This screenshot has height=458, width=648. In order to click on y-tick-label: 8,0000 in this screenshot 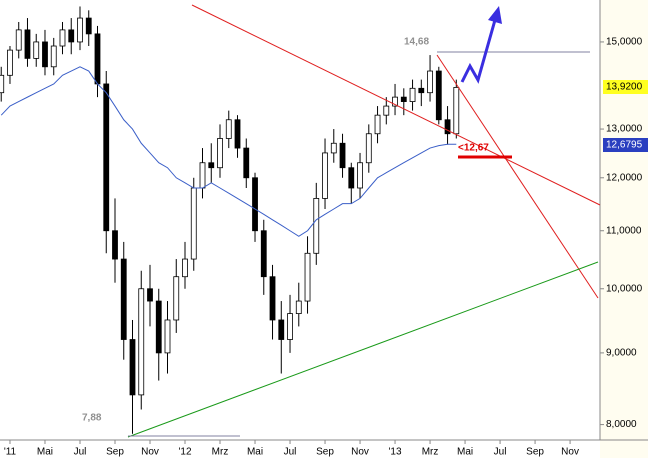, I will do `click(621, 424)`.